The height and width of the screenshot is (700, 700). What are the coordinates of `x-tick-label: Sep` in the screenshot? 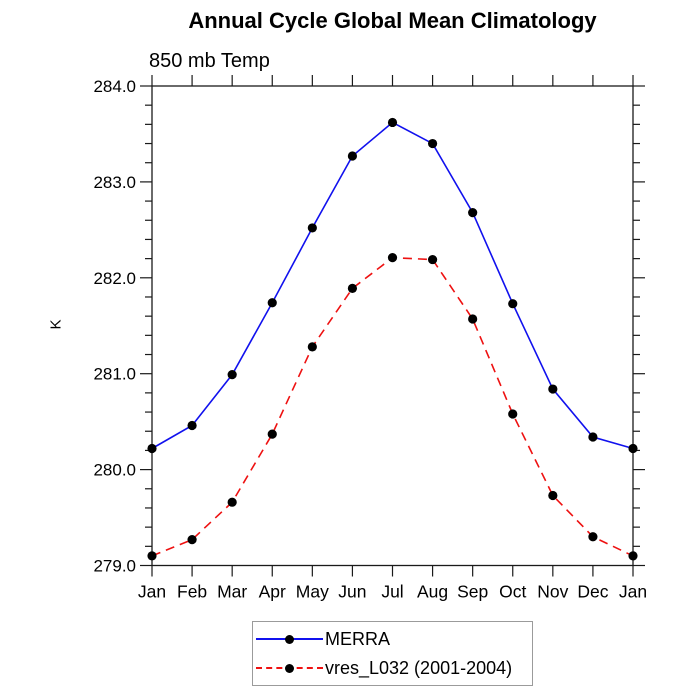 It's located at (472, 592).